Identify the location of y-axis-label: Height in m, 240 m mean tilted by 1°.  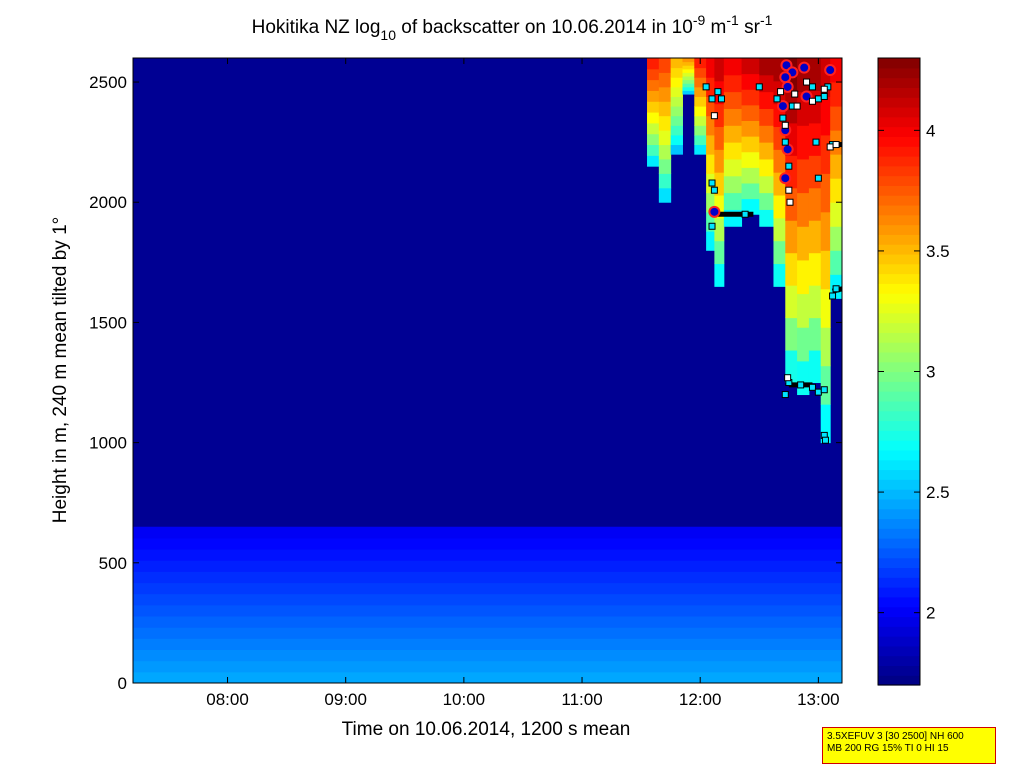
(60, 370).